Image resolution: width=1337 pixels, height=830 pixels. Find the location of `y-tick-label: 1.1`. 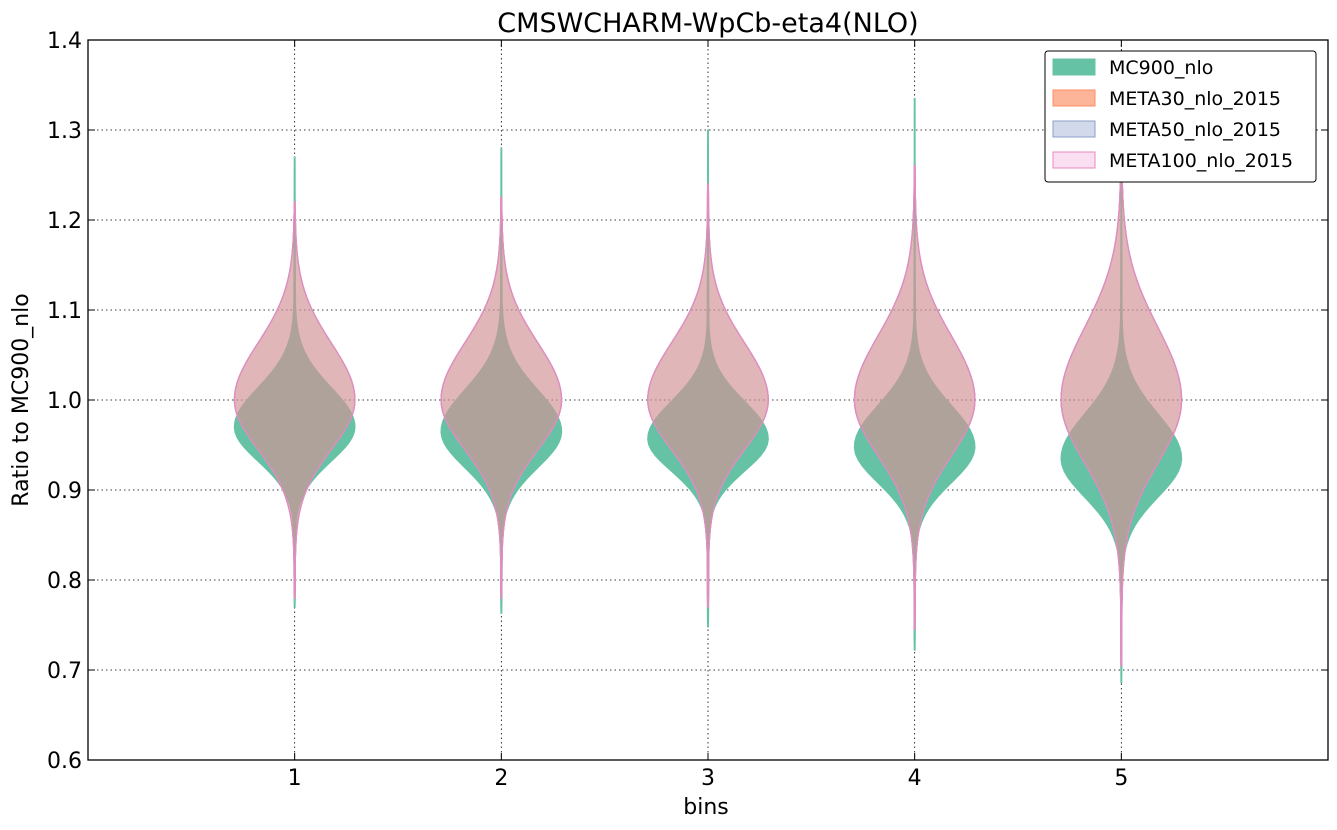

y-tick-label: 1.1 is located at coordinates (64, 311).